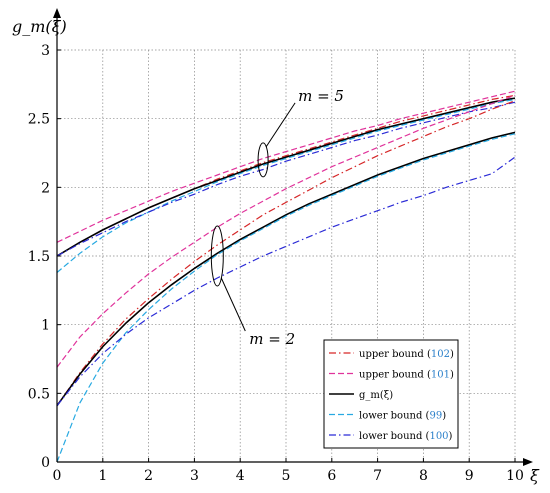 The image size is (550, 493). Describe the element at coordinates (39, 26) in the screenshot. I see `y-axis-label: g_m(ξ)` at that location.